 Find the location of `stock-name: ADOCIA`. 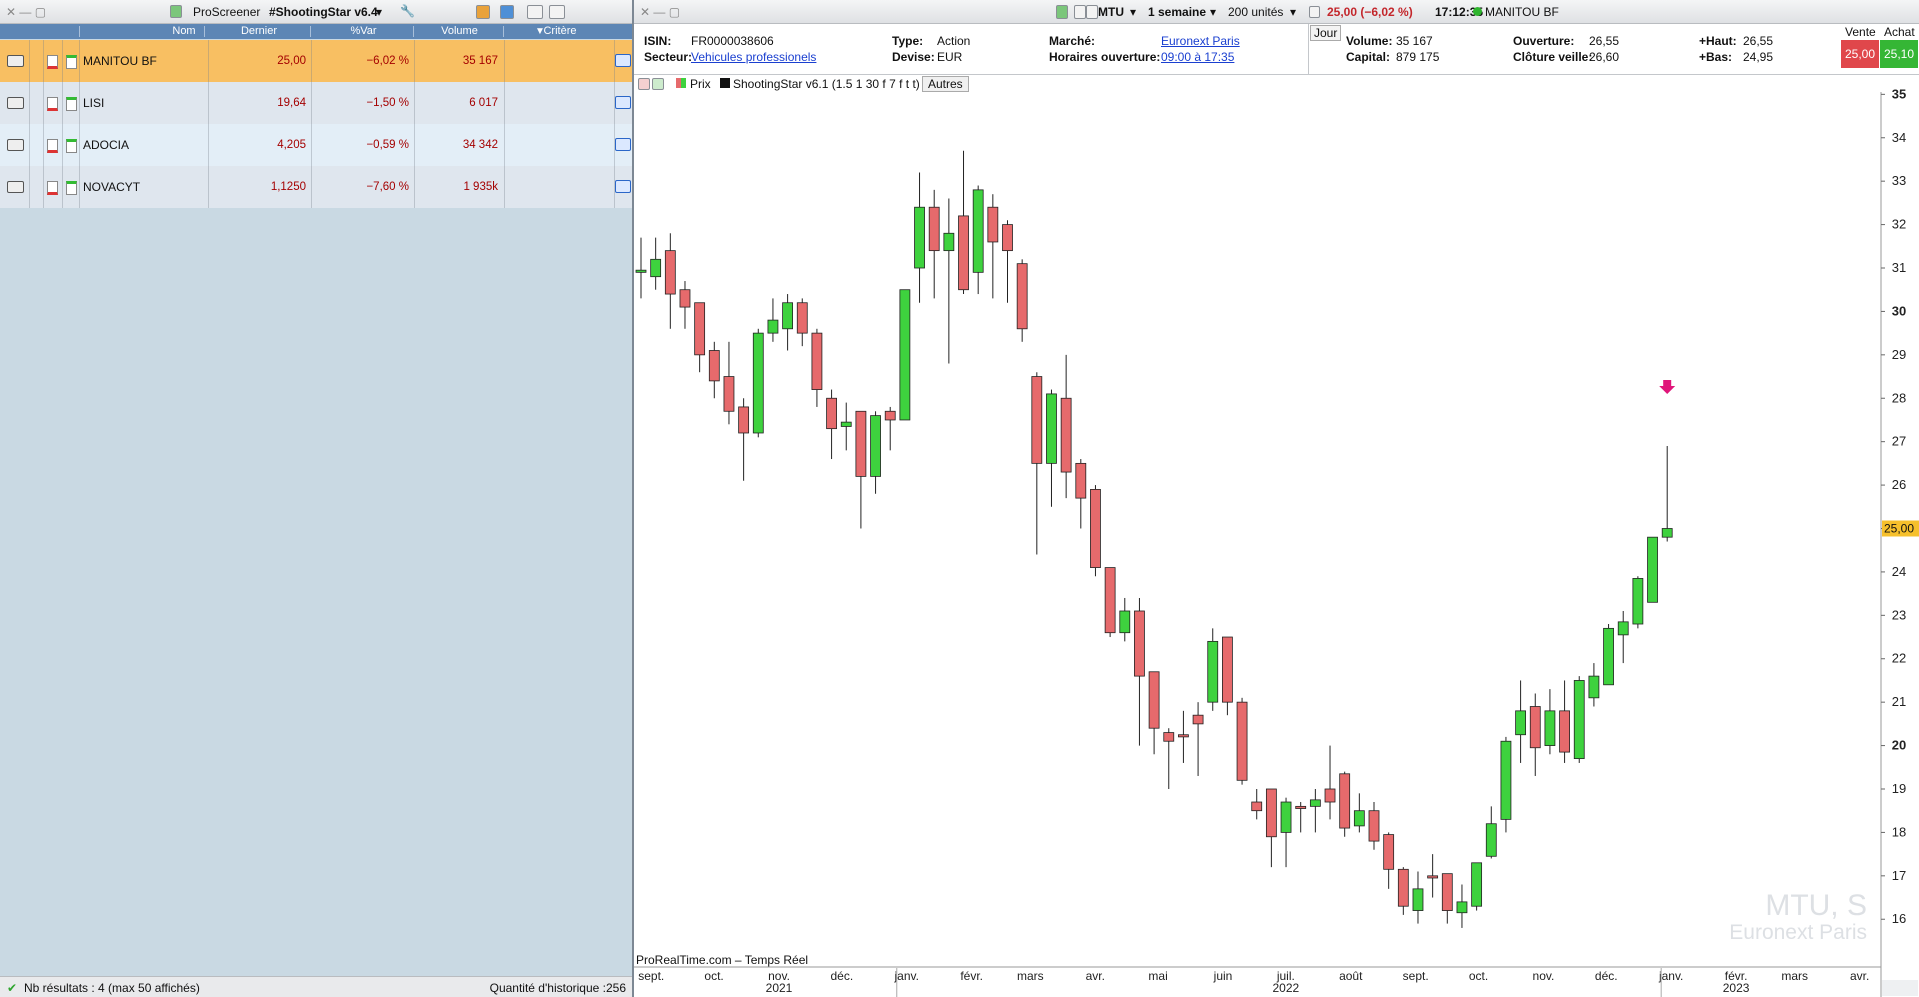

stock-name: ADOCIA is located at coordinates (106, 145).